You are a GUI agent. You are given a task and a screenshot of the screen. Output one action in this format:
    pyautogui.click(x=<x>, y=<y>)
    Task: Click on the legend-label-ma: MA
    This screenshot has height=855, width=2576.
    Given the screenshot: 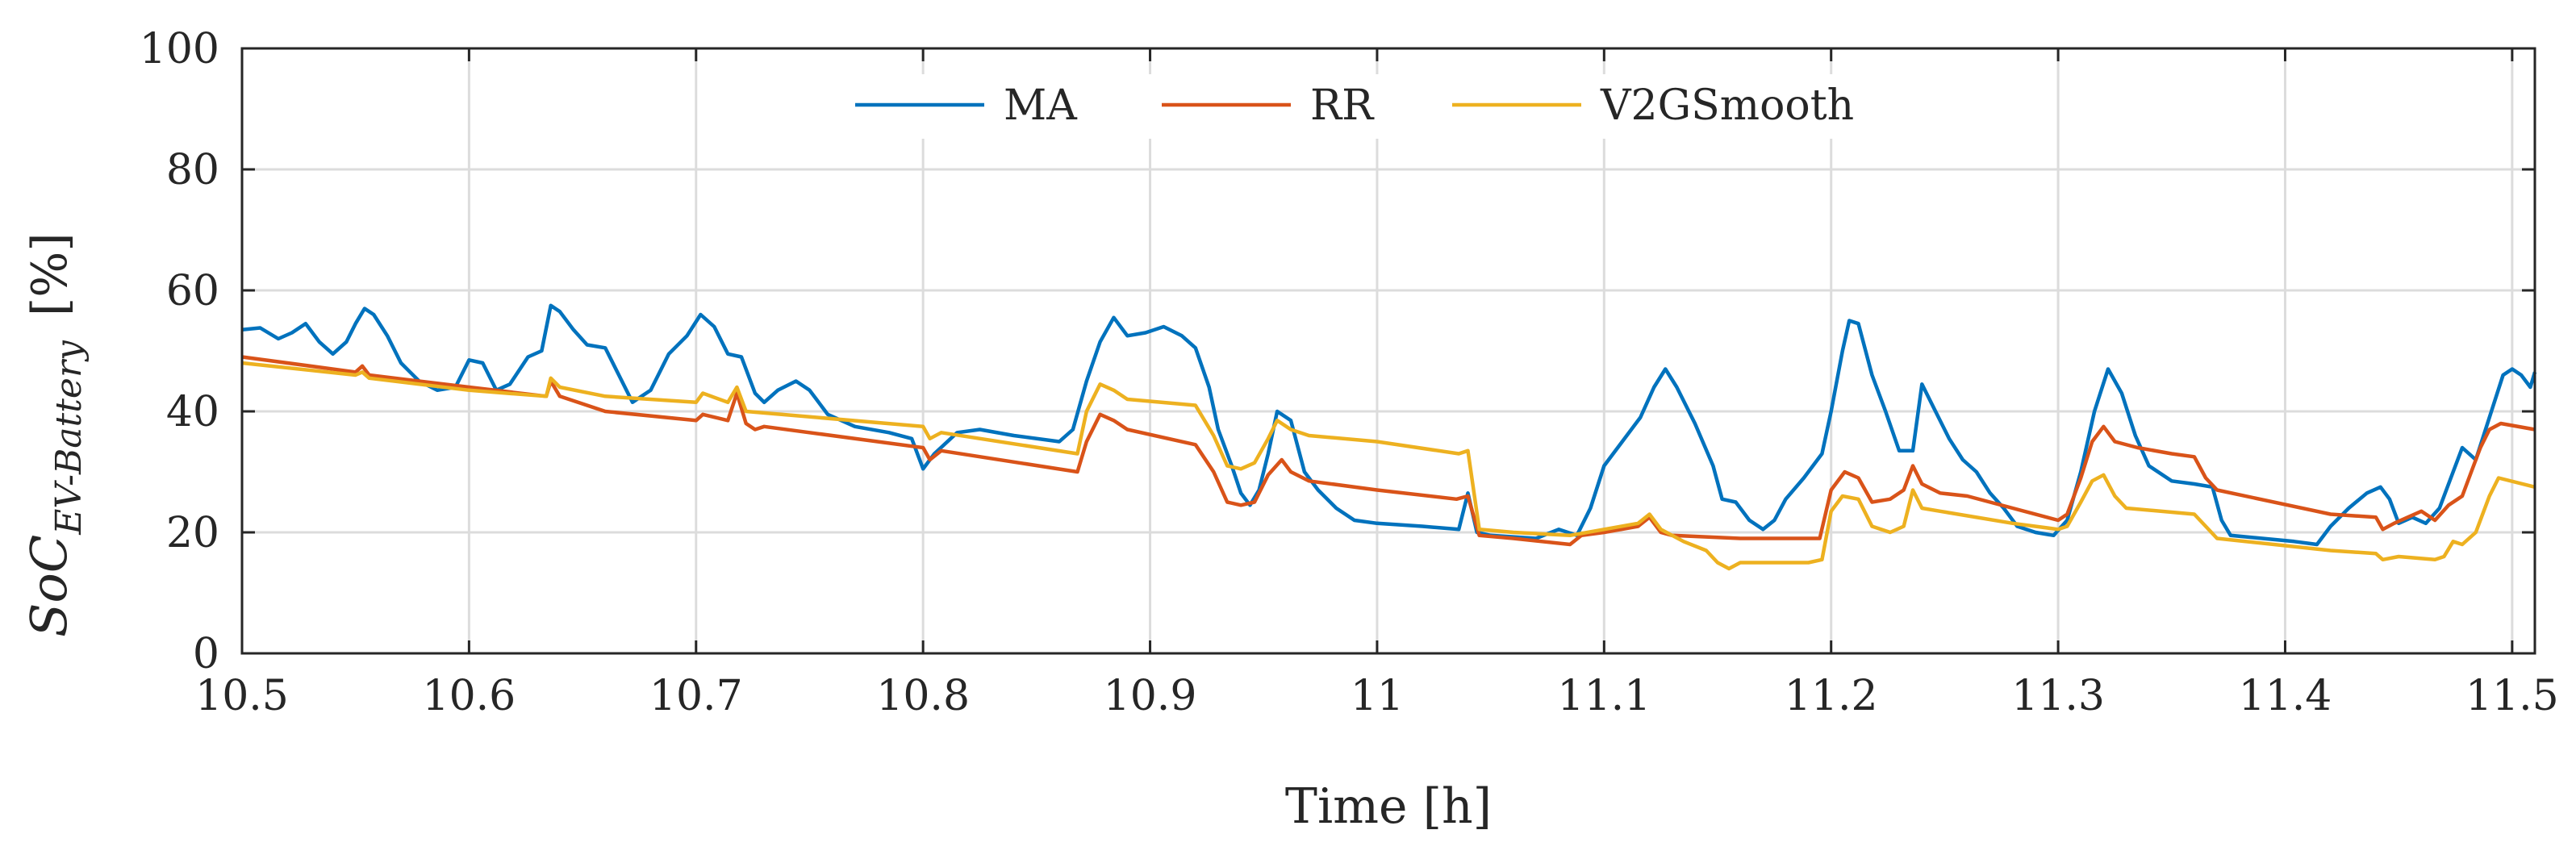 What is the action you would take?
    pyautogui.click(x=1041, y=105)
    